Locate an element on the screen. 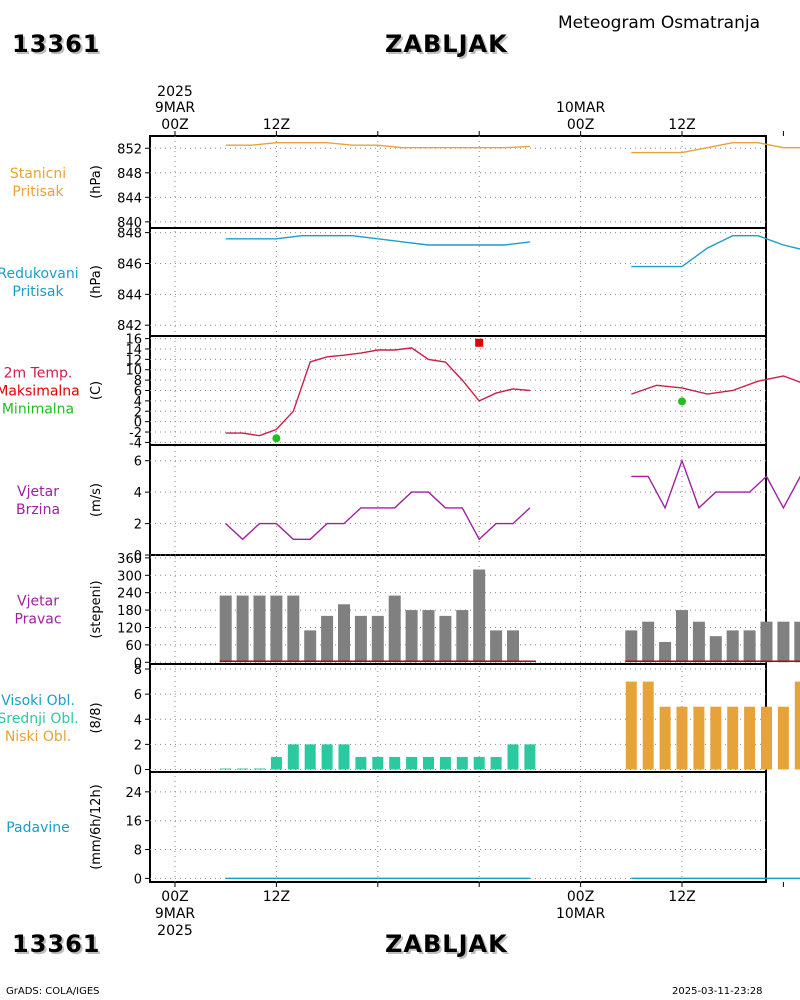 The height and width of the screenshot is (1000, 800). top-year-label: 2025 is located at coordinates (175, 92).